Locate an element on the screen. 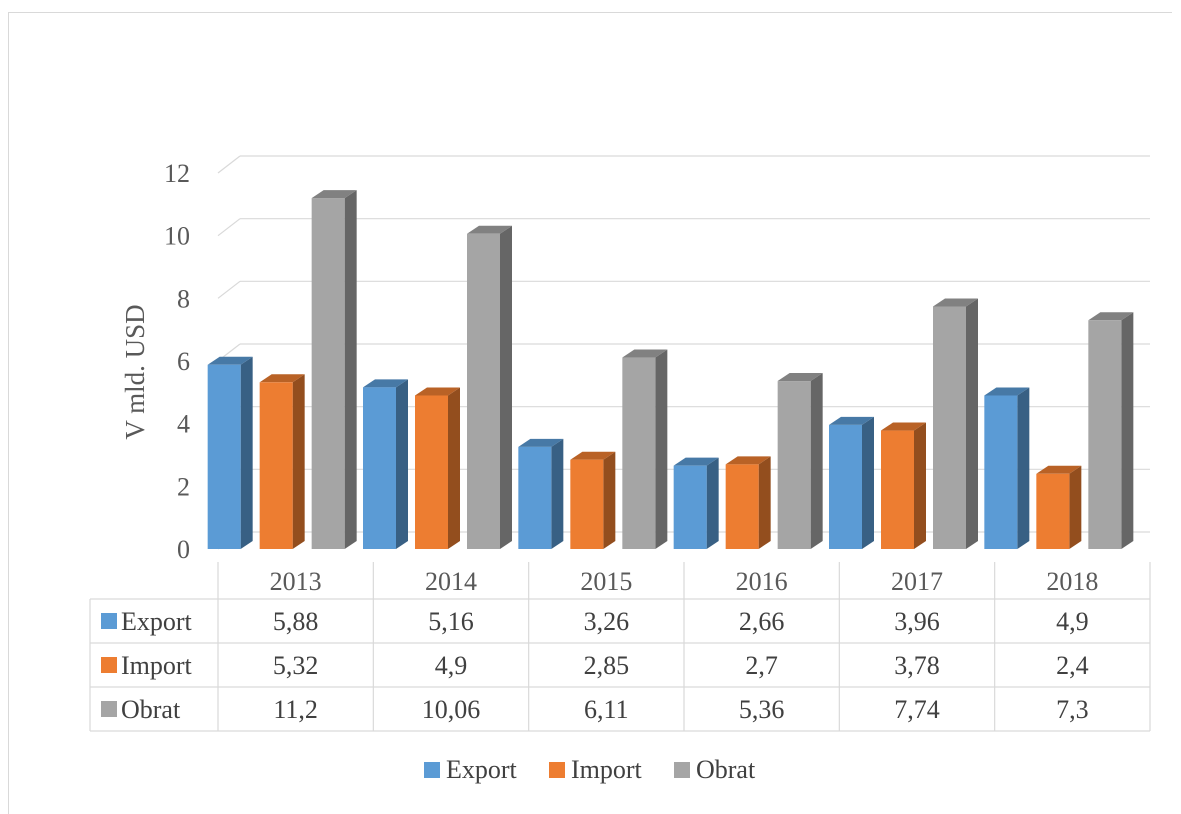 The height and width of the screenshot is (814, 1181). bar-import-2016 is located at coordinates (748, 502).